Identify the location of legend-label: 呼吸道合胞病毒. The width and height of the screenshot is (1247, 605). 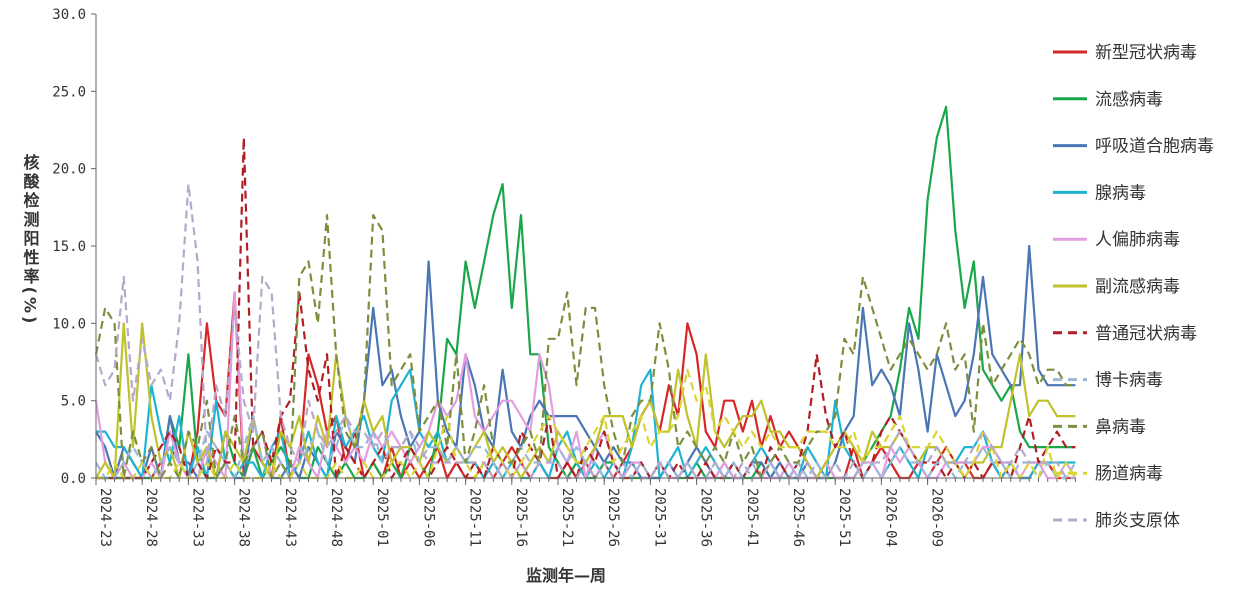
(1154, 147).